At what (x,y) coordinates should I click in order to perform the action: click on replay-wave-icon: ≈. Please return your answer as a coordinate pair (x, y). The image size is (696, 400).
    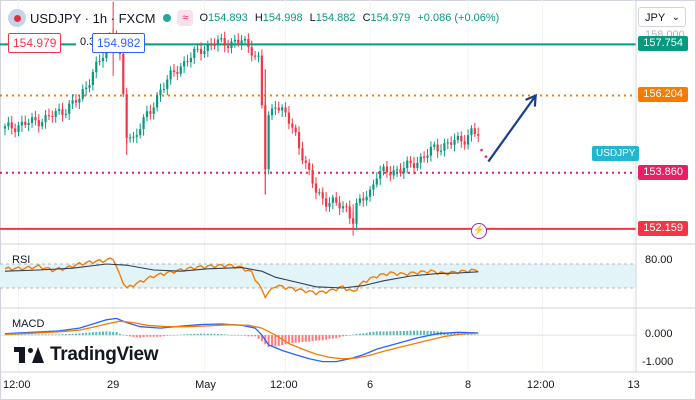
    Looking at the image, I should click on (185, 18).